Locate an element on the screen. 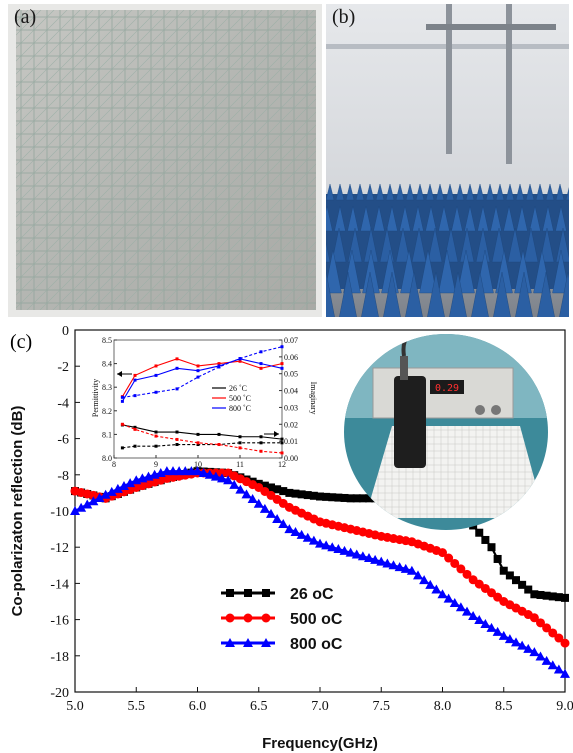 Image resolution: width=573 pixels, height=753 pixels. probe-body is located at coordinates (410, 422).